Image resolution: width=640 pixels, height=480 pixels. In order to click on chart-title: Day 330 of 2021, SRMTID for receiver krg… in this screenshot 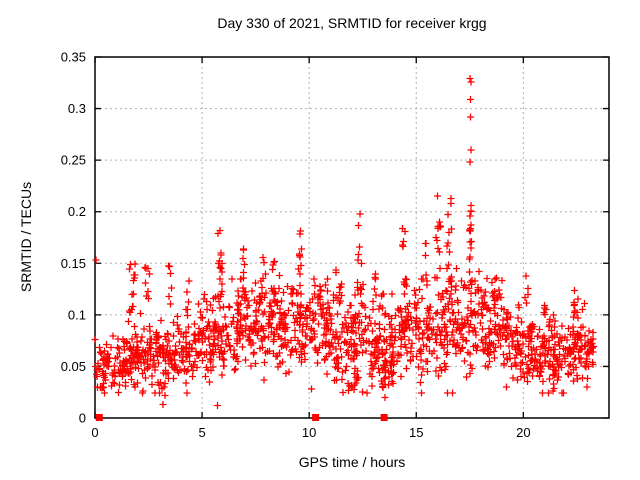, I will do `click(352, 23)`.